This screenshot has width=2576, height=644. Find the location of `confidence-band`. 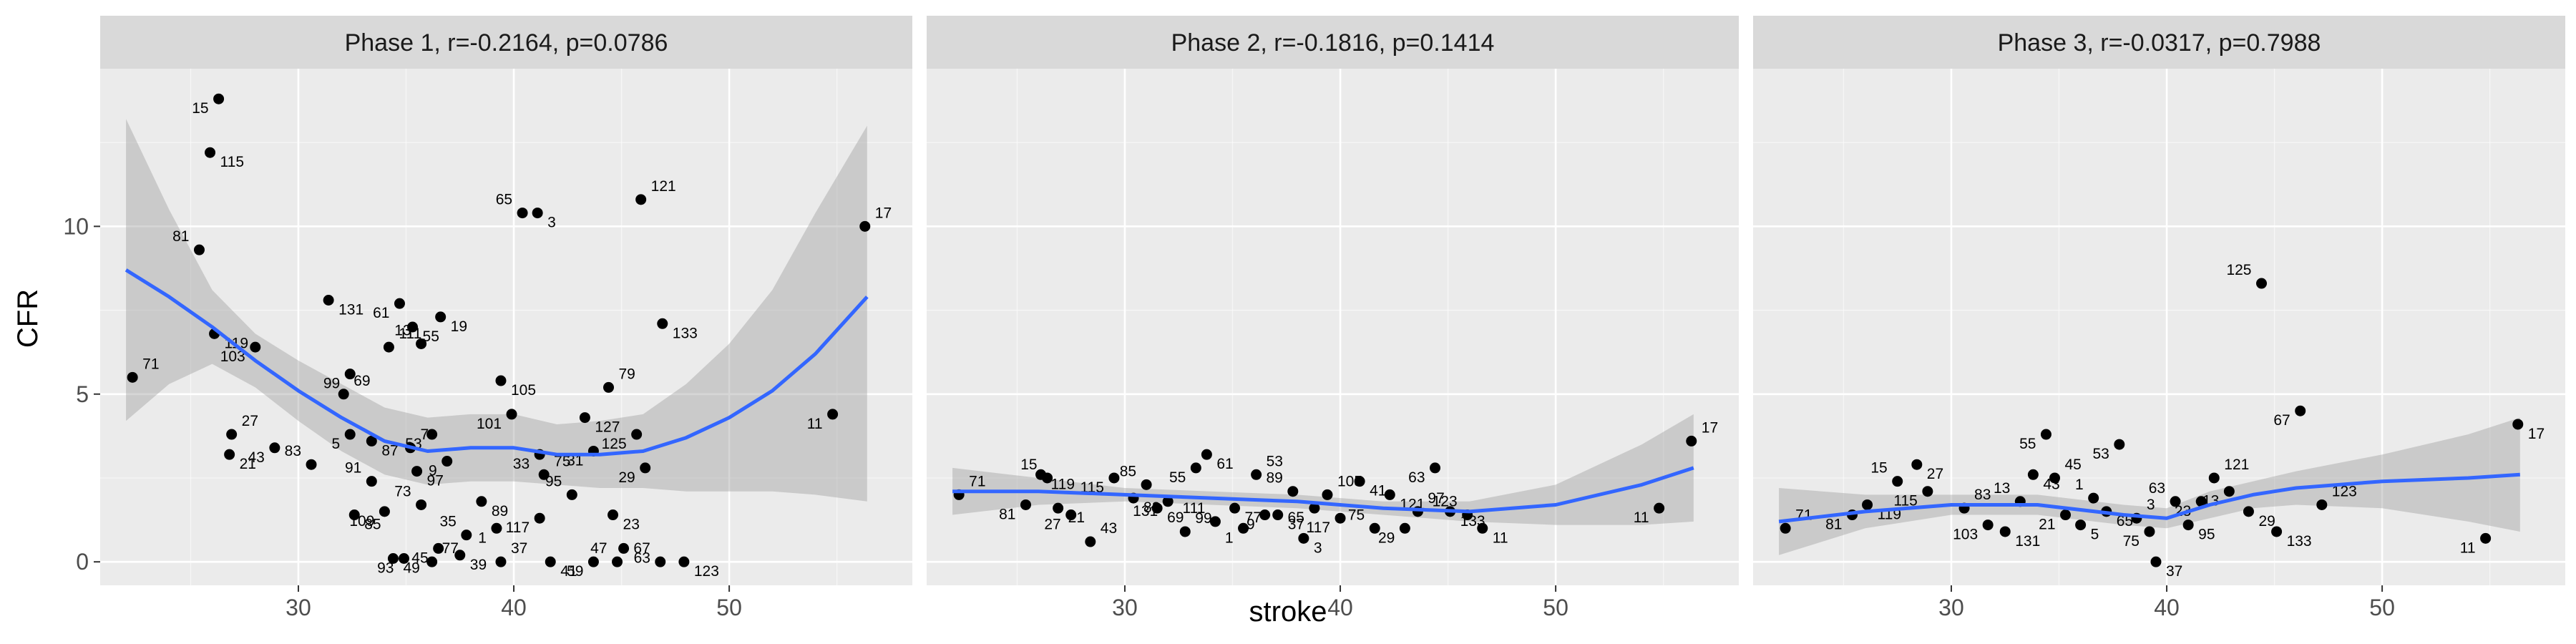

confidence-band is located at coordinates (2149, 486).